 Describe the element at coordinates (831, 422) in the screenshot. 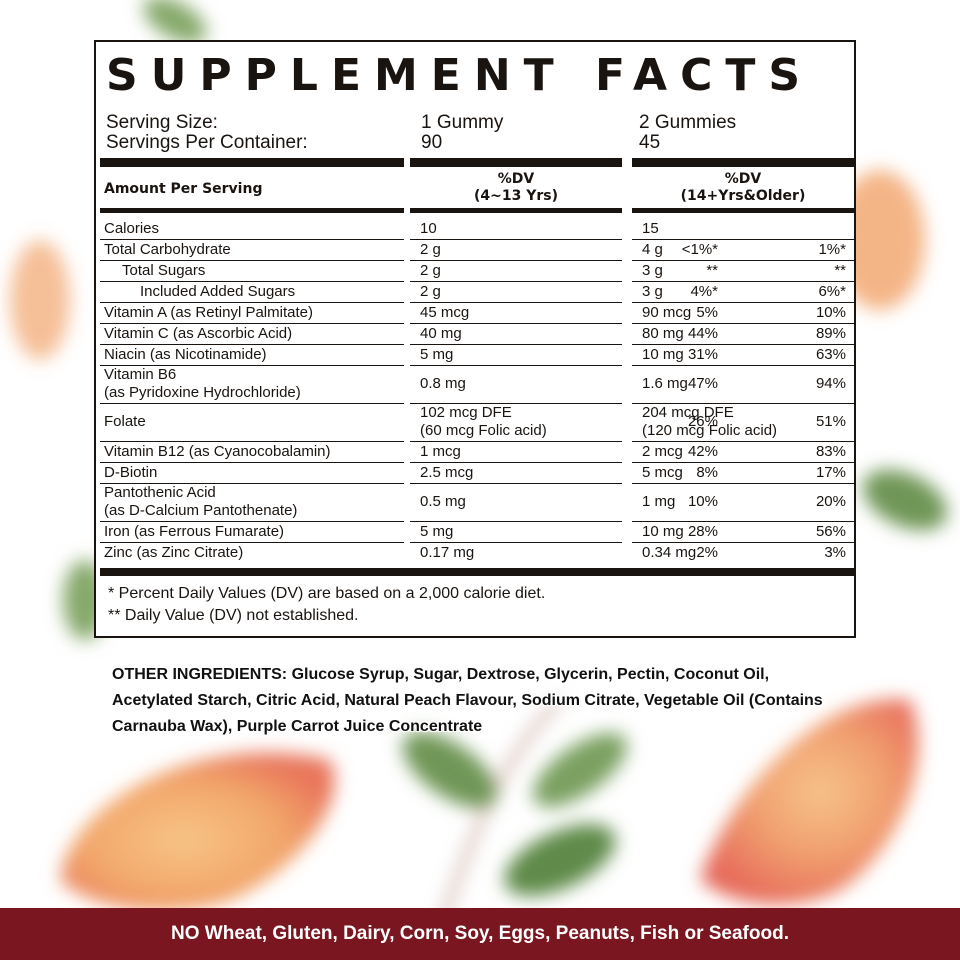

I see `adult-percent-dv: 51%` at that location.